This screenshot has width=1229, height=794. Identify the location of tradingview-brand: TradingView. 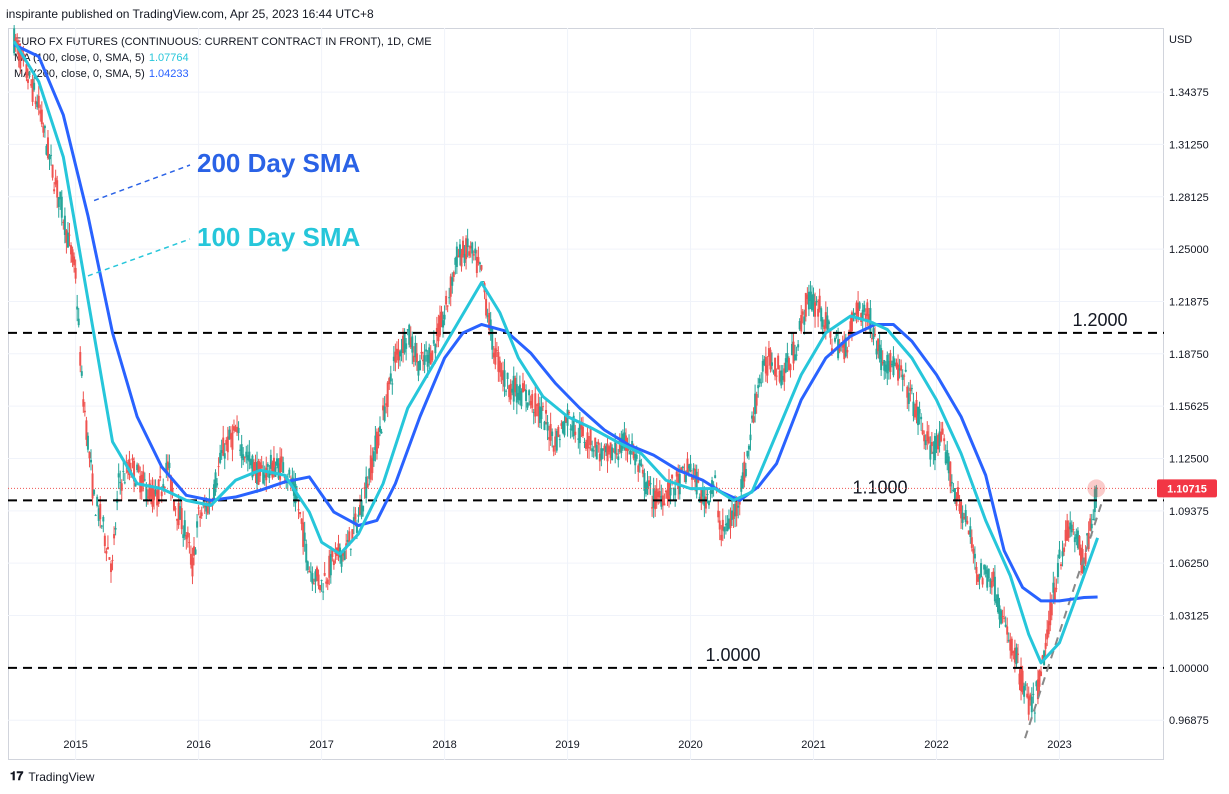
(61, 776).